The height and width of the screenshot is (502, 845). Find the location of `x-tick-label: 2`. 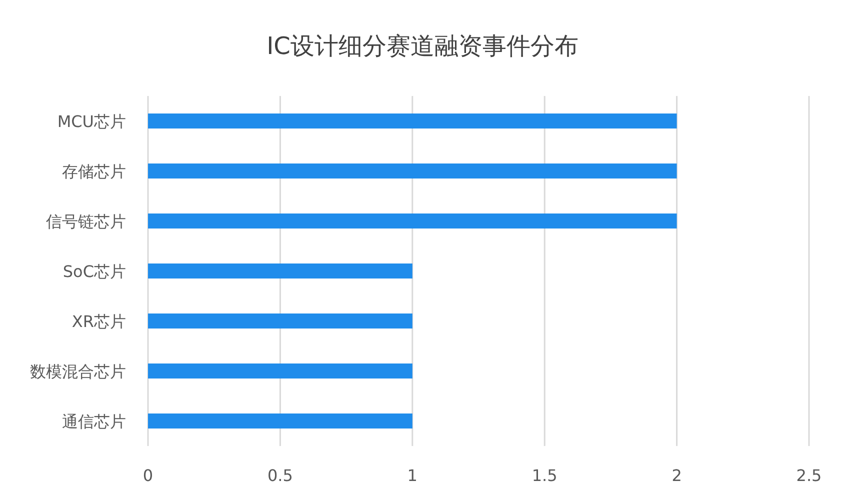

x-tick-label: 2 is located at coordinates (677, 475).